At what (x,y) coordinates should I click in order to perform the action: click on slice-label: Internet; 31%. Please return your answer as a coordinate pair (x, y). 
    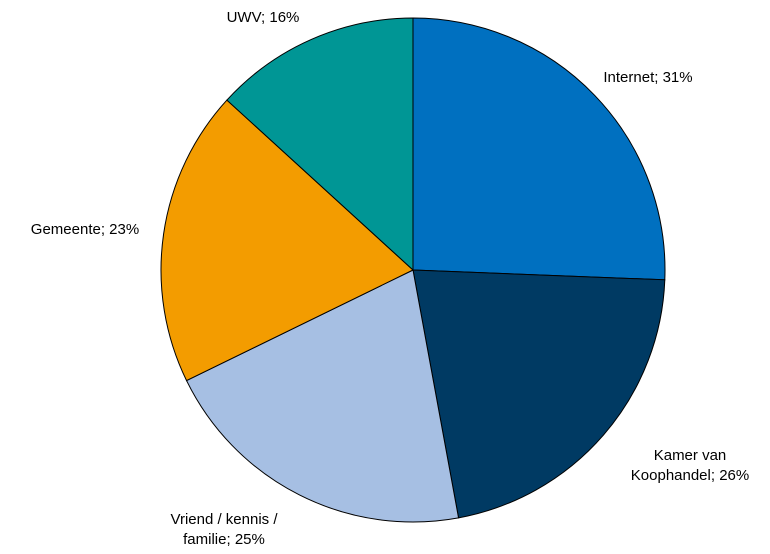
    Looking at the image, I should click on (648, 77).